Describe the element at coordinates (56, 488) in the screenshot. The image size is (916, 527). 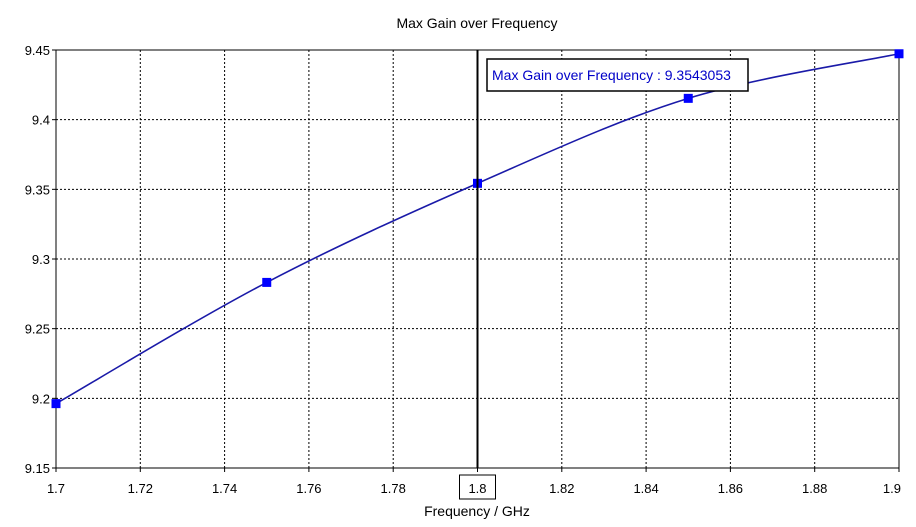
I see `x-tick-label: 1.7` at that location.